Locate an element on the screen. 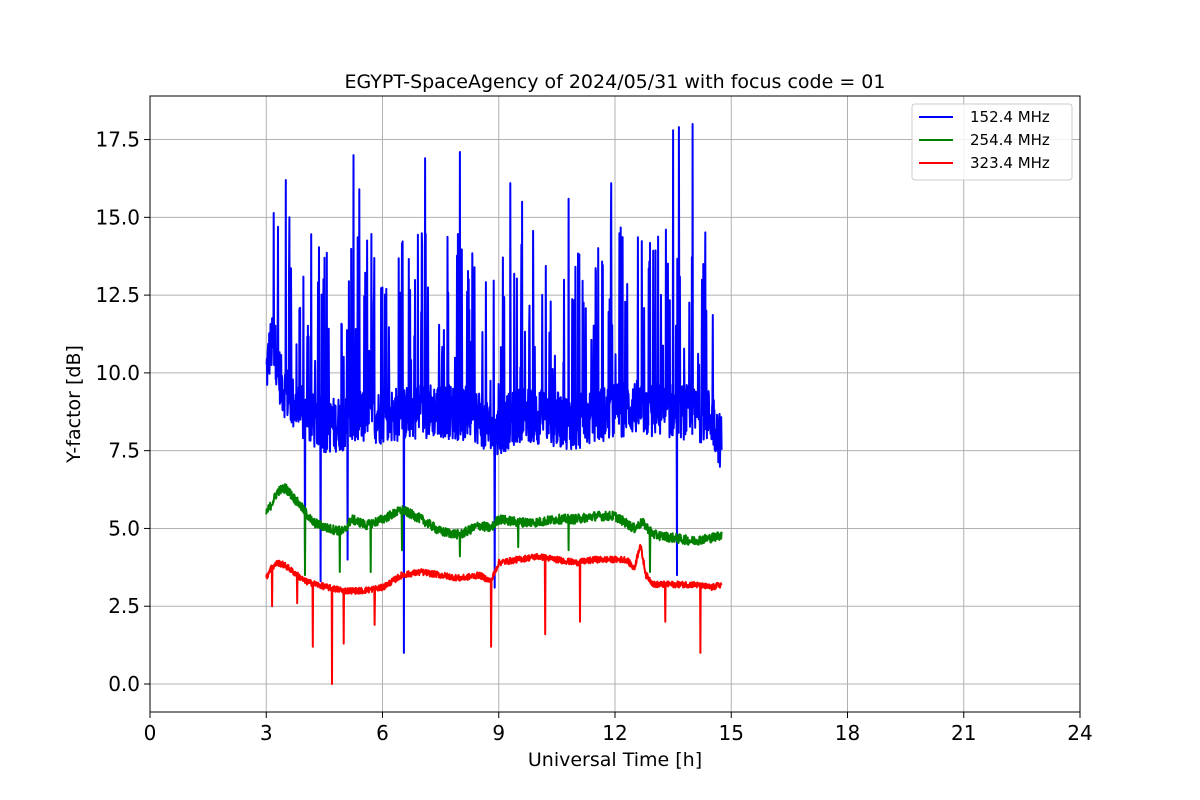 The height and width of the screenshot is (800, 1200). x-axis: 0 3 6 9 12 15 18 21 24 is located at coordinates (618, 728).